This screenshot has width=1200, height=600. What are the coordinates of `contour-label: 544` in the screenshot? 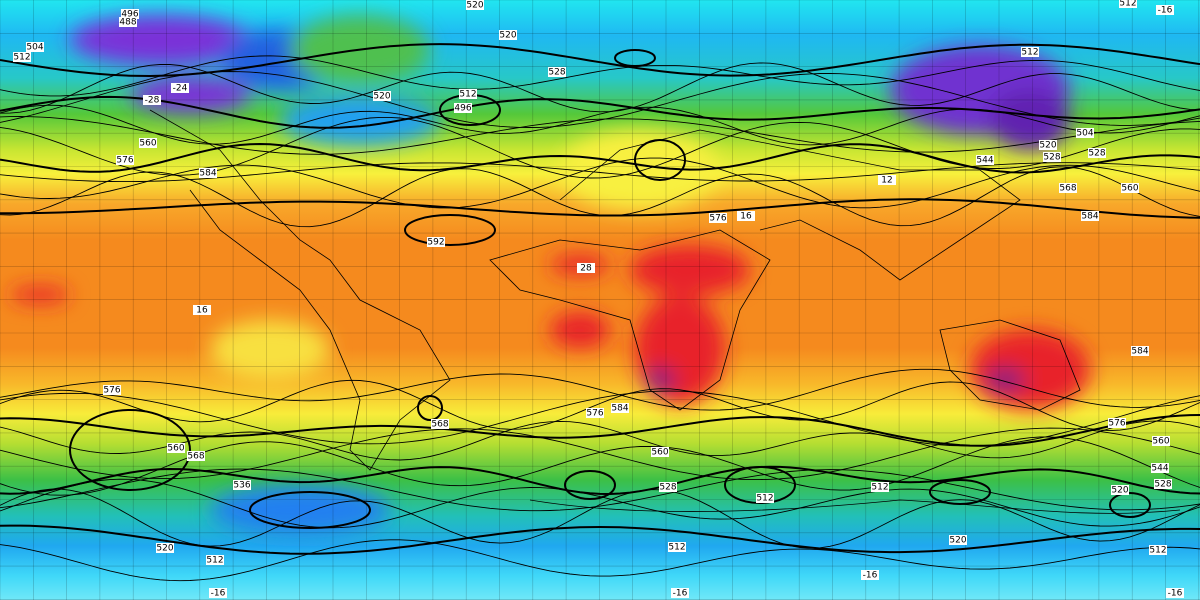 It's located at (1159, 469).